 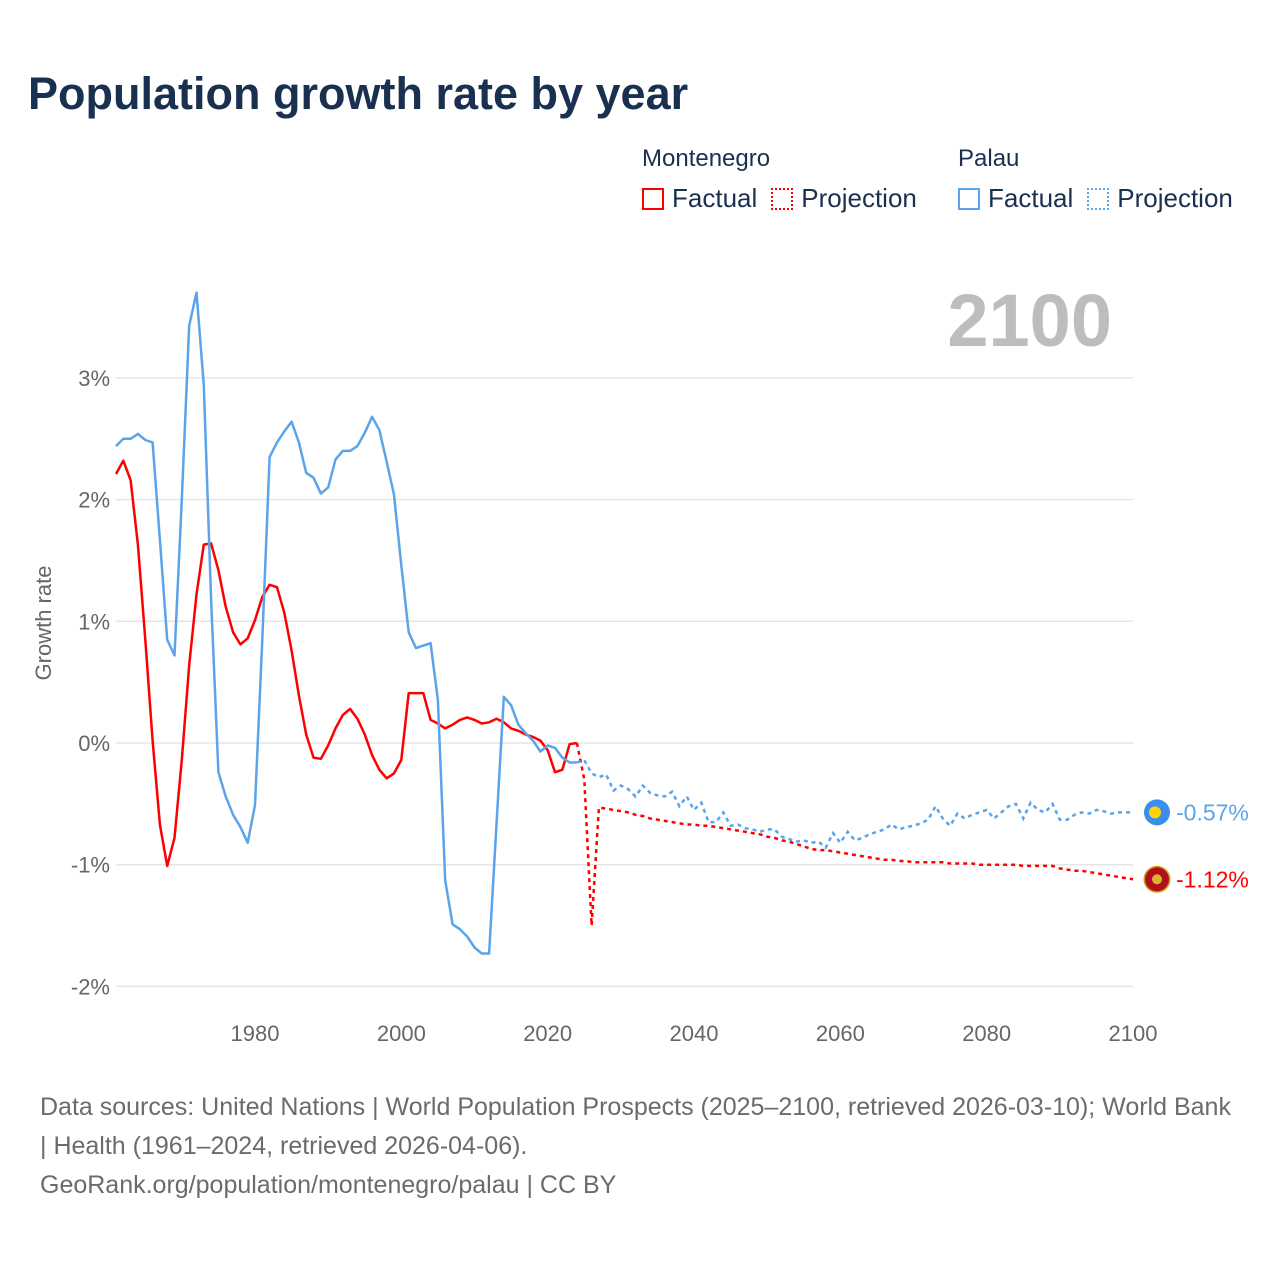 I want to click on montenegro-projection-line, so click(x=854, y=834).